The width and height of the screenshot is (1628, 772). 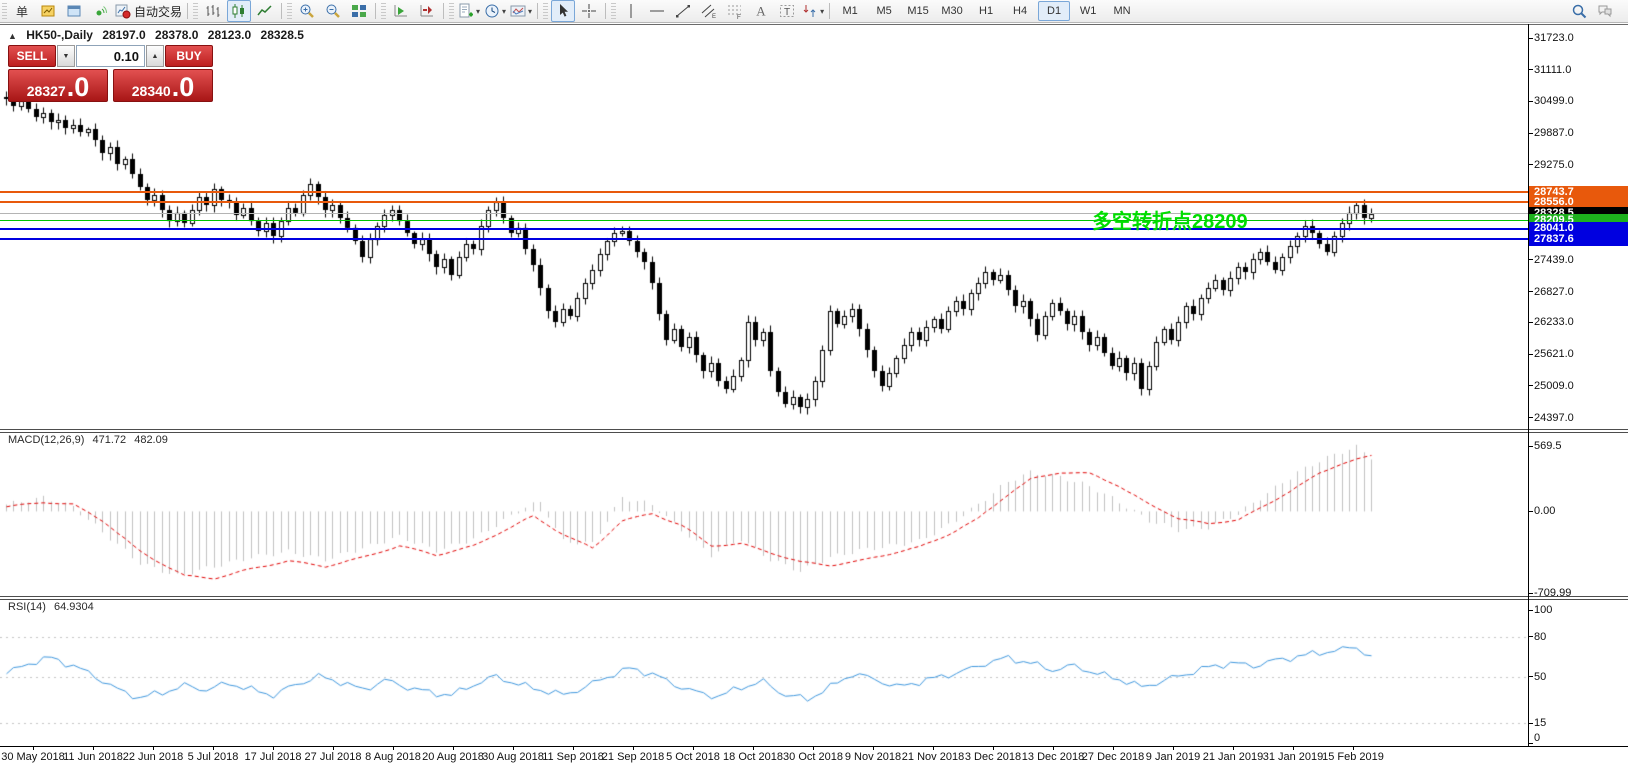 I want to click on new-order-icon: 单, so click(x=21, y=11).